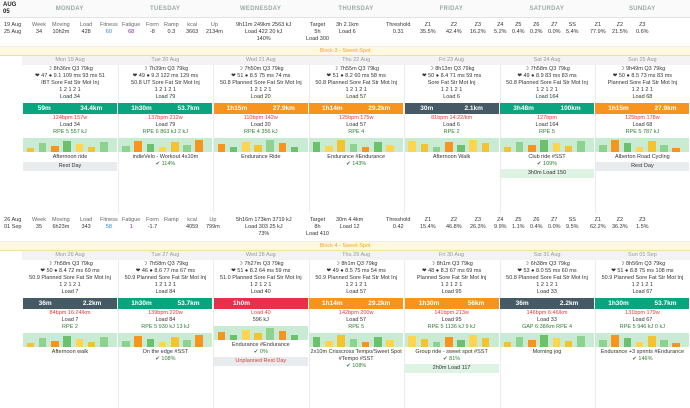 The width and height of the screenshot is (690, 408). What do you see at coordinates (165, 352) in the screenshot?
I see `activity-name: On the edge #SST` at bounding box center [165, 352].